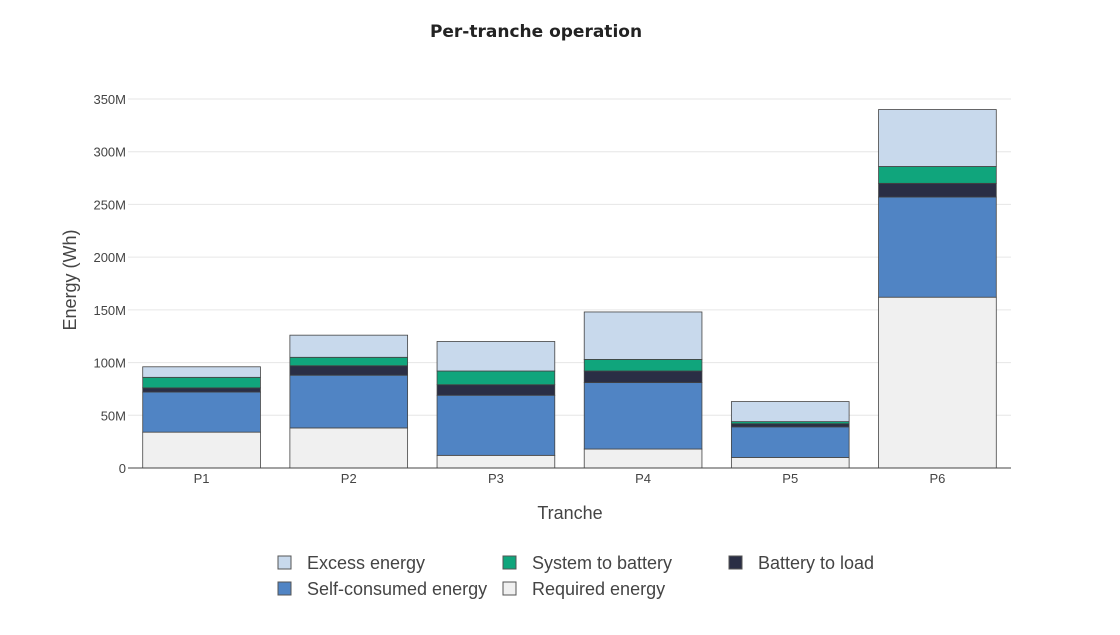  I want to click on legend-label-battery-to-load: Battery to load, so click(816, 563).